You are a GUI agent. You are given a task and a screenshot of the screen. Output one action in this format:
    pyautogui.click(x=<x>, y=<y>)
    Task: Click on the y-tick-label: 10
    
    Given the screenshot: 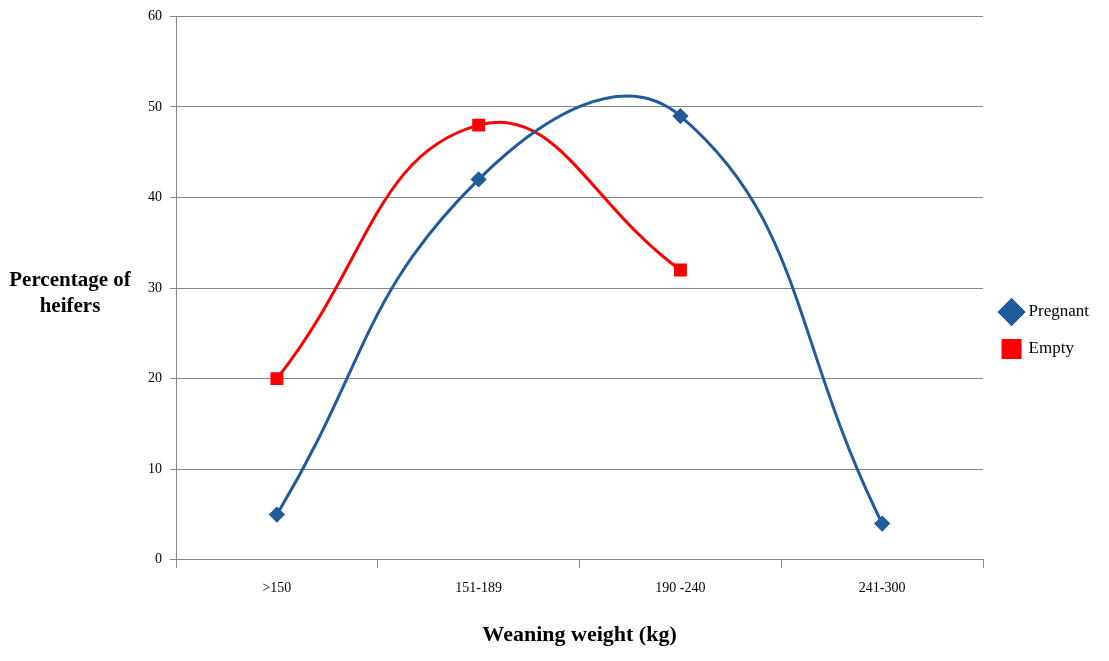 What is the action you would take?
    pyautogui.click(x=155, y=468)
    